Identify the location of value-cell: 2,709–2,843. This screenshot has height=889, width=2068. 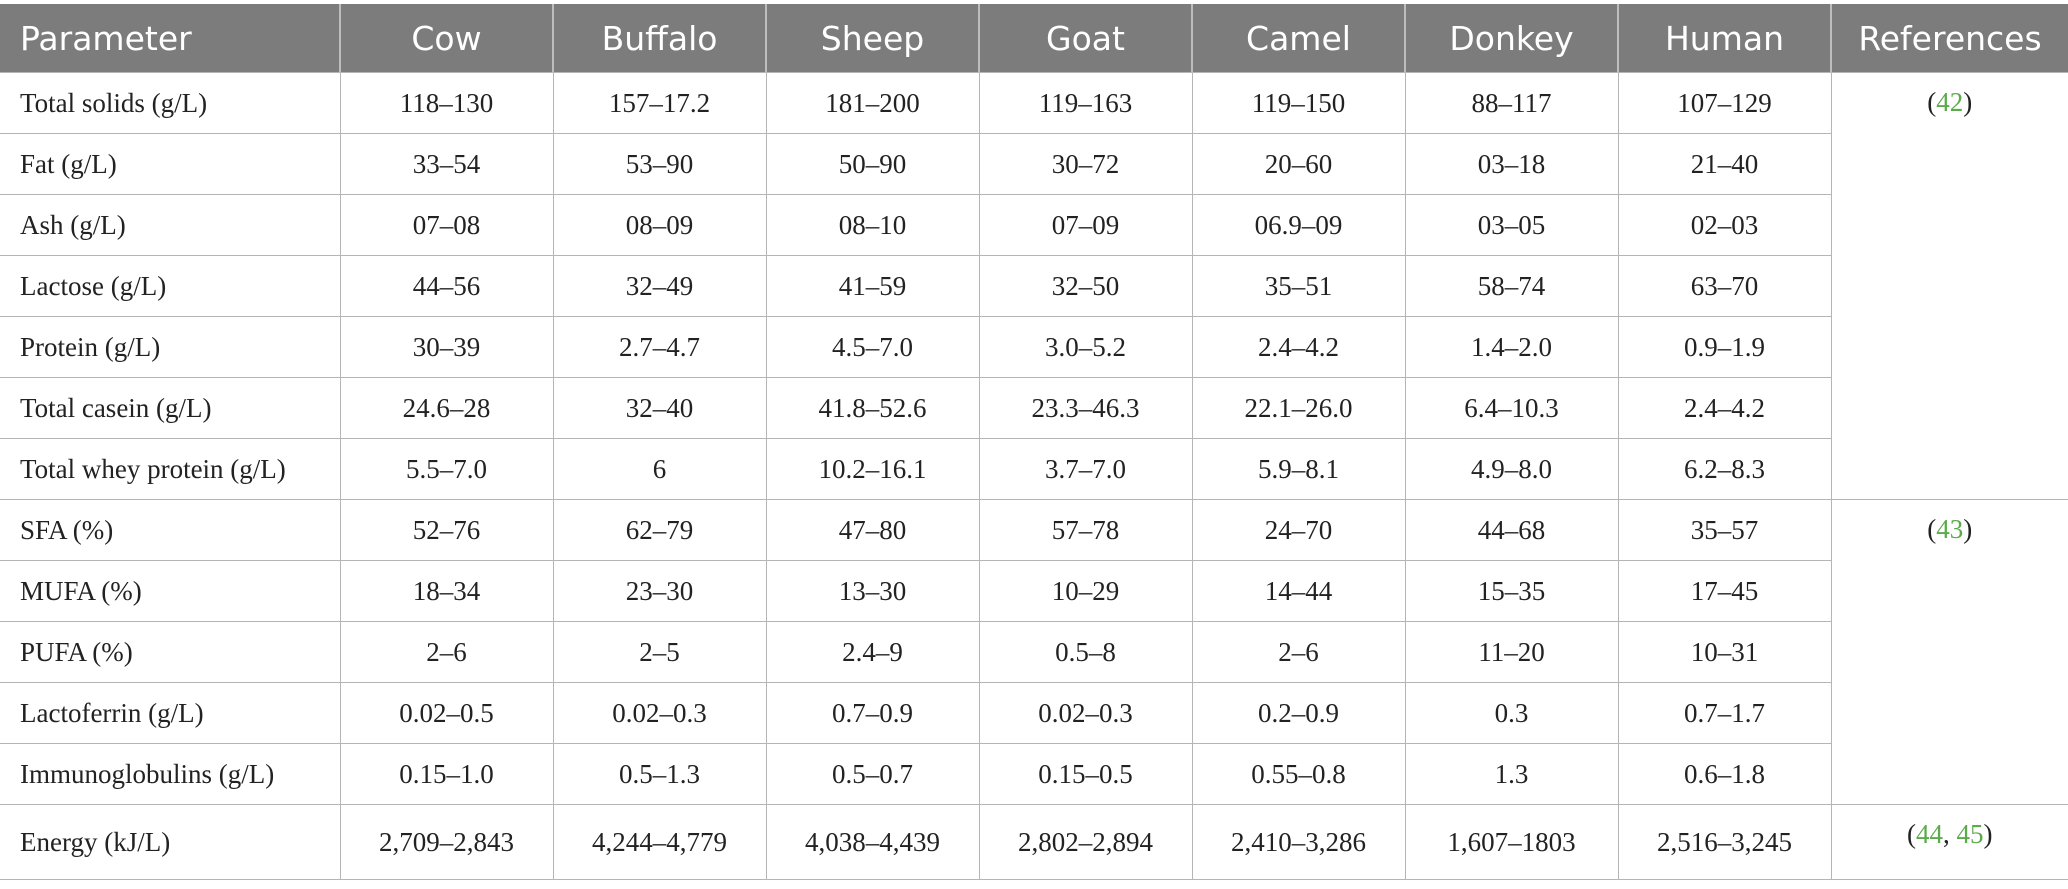
(446, 842).